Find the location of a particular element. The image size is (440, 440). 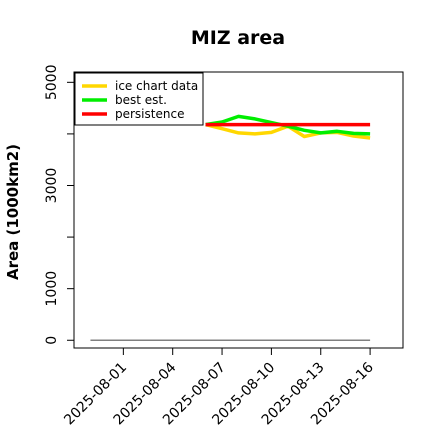

legend-label: ice chart data is located at coordinates (156, 86).